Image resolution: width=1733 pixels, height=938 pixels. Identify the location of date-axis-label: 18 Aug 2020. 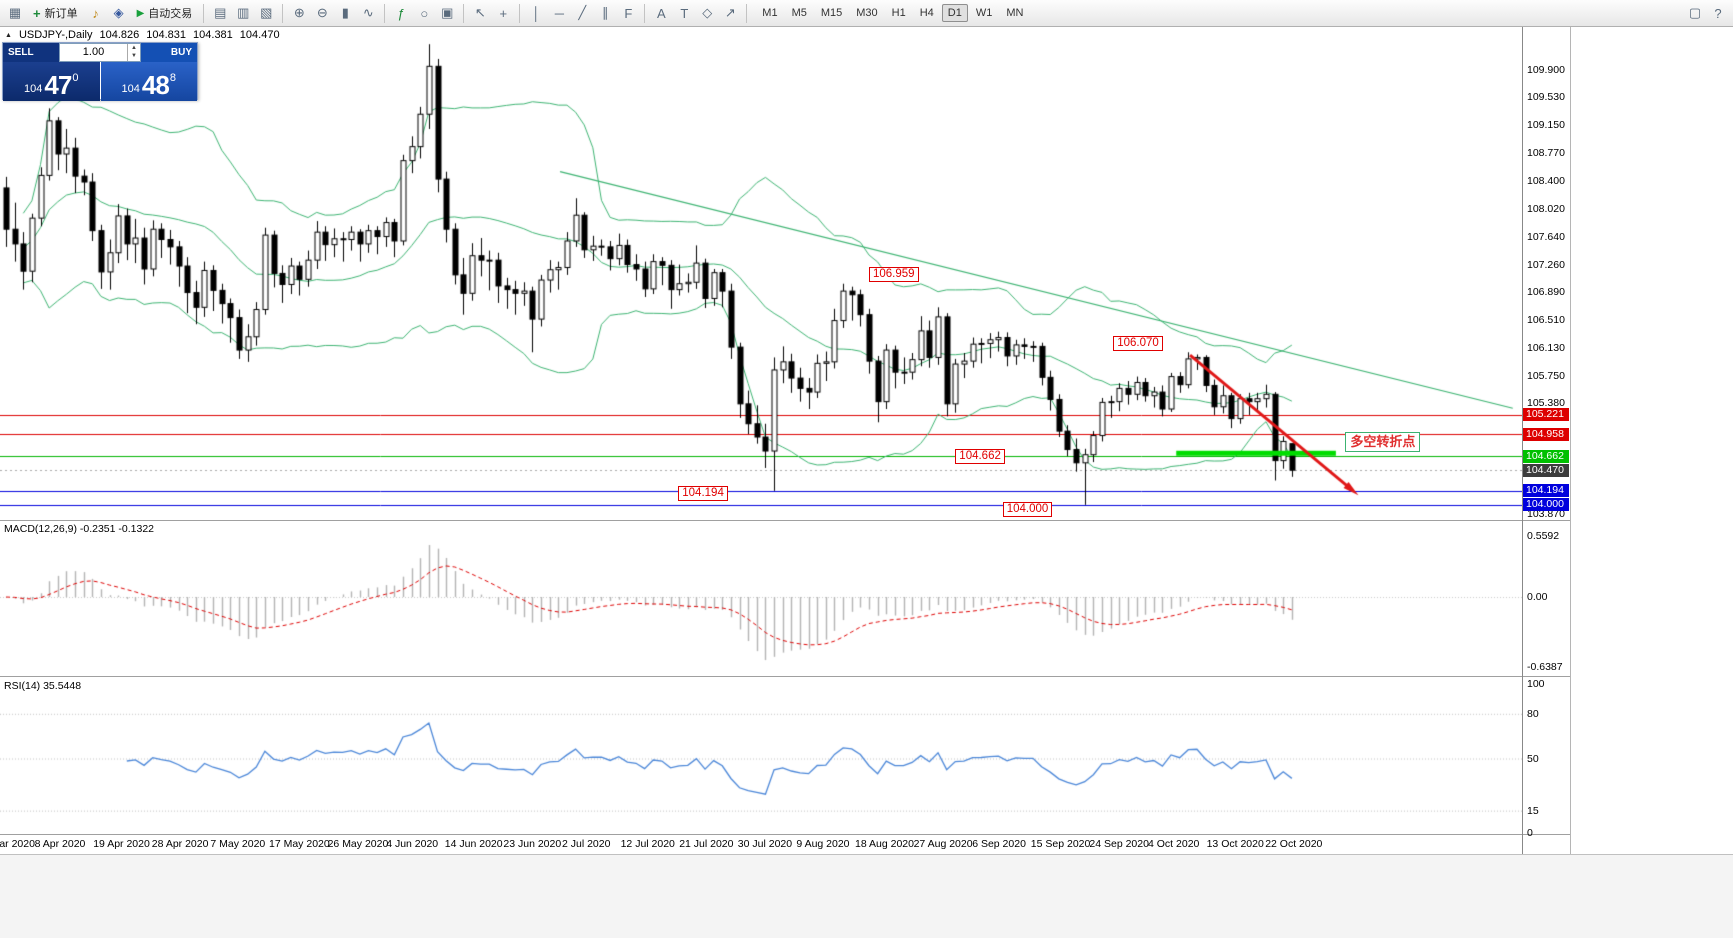
(884, 844).